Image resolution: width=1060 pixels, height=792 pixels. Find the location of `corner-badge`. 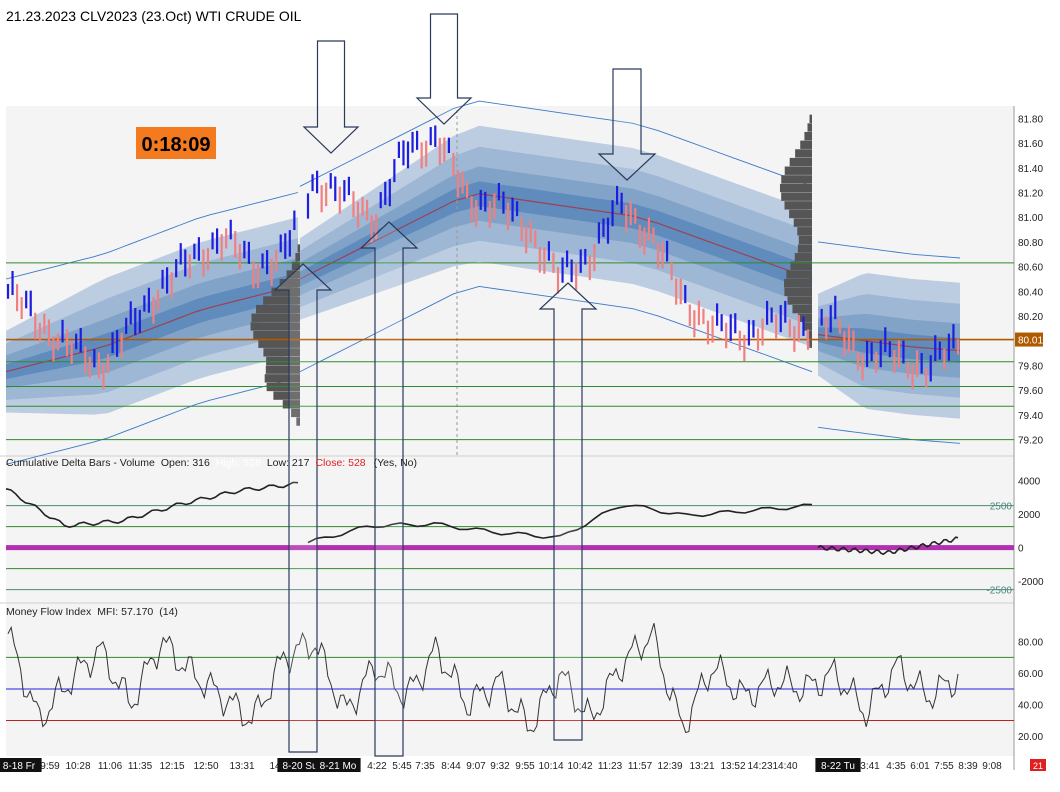

corner-badge is located at coordinates (1038, 765).